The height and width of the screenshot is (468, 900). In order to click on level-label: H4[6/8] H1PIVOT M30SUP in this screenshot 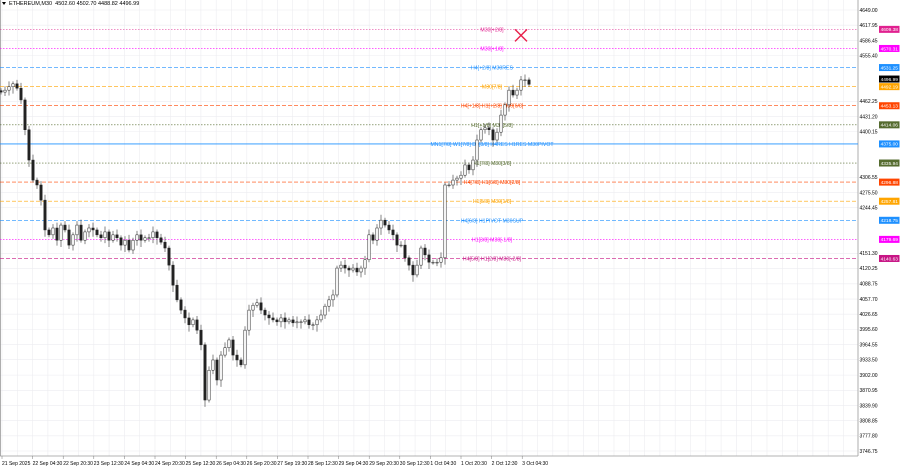, I will do `click(492, 221)`.